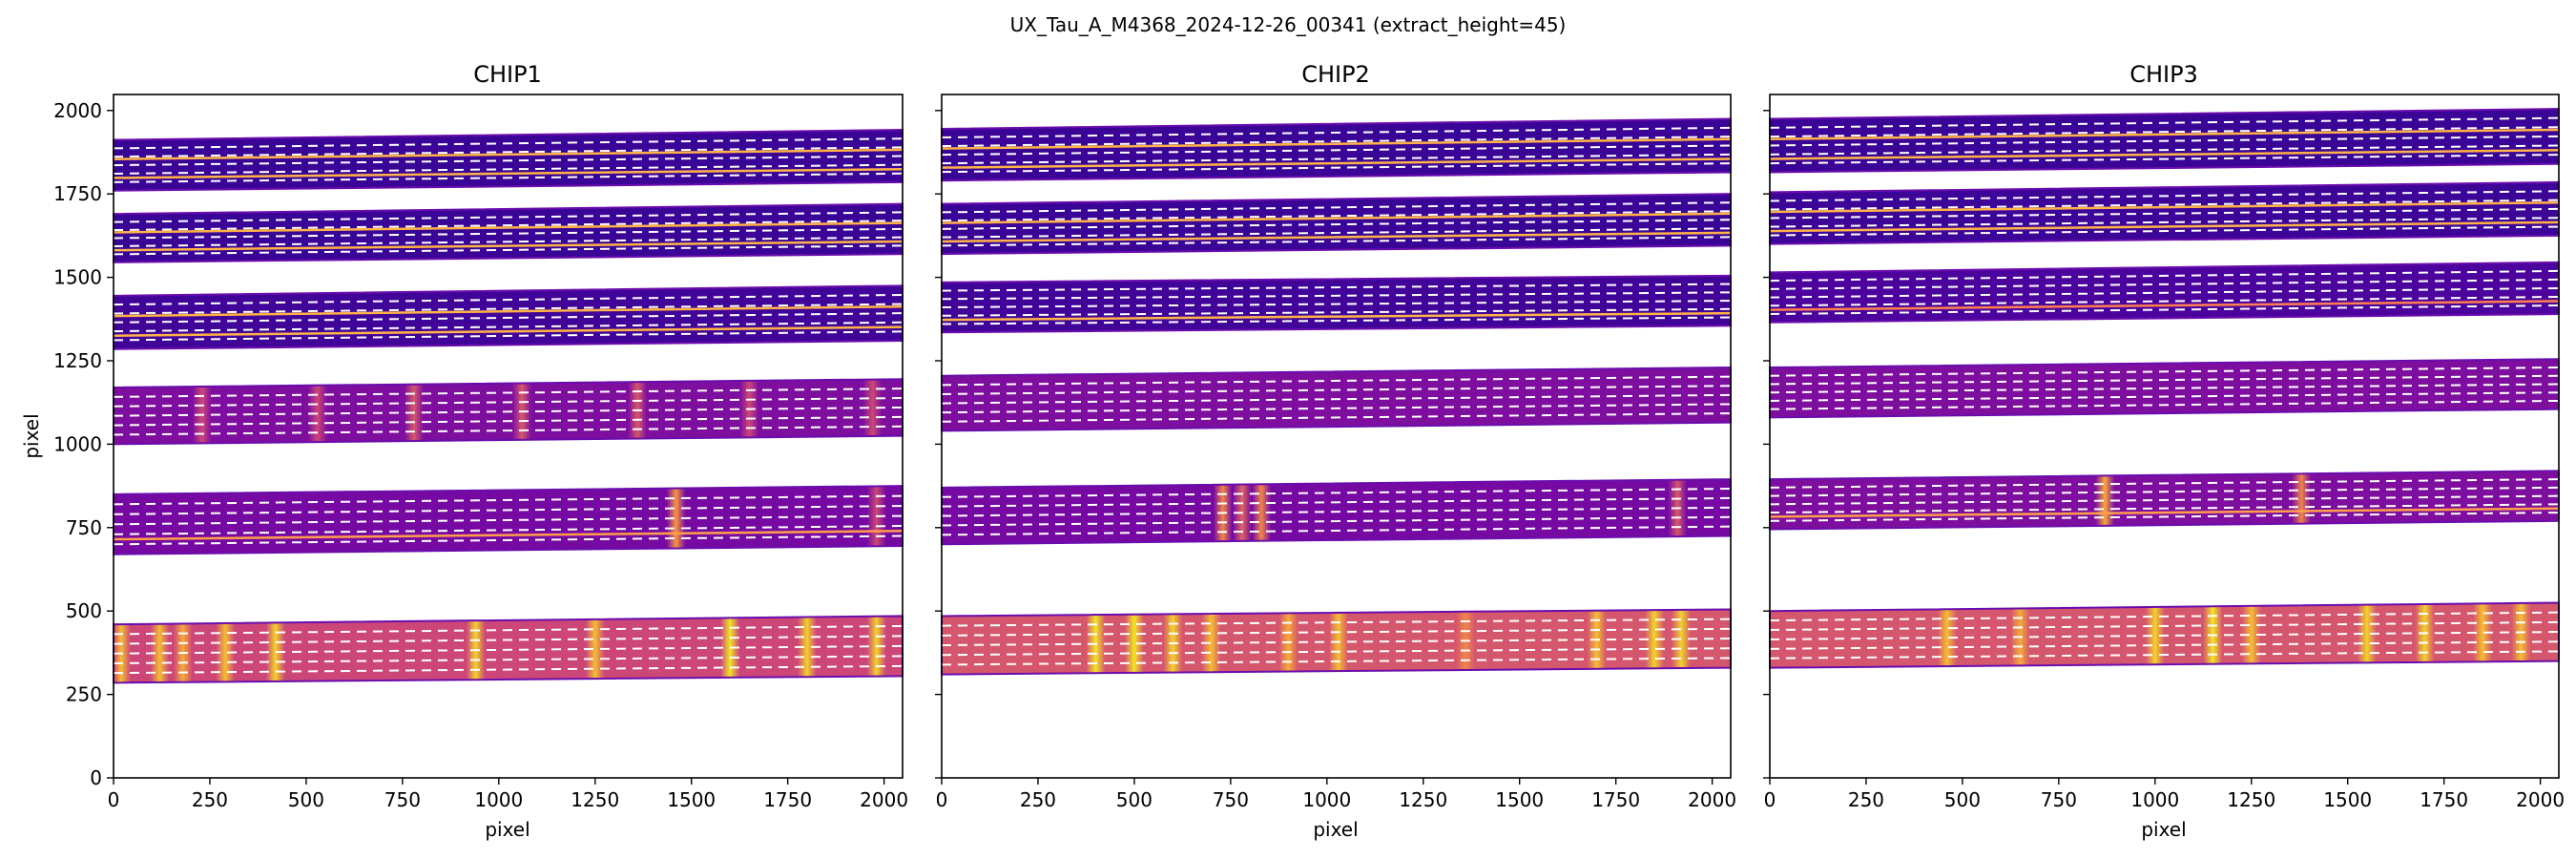 The image size is (2576, 859). Describe the element at coordinates (1335, 74) in the screenshot. I see `panel-title: CHIP2` at that location.